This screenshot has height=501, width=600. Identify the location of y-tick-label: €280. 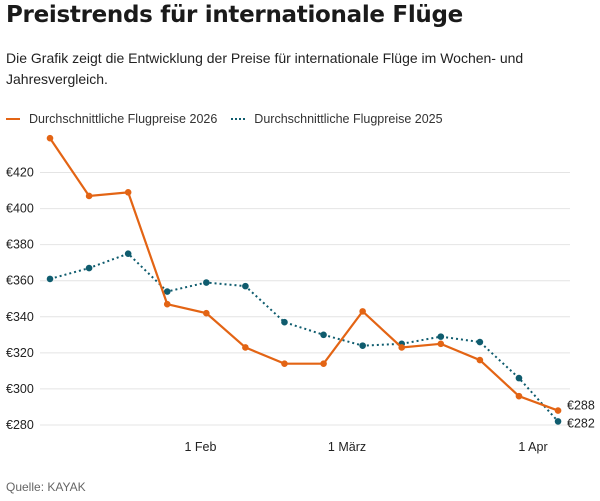
(20, 425).